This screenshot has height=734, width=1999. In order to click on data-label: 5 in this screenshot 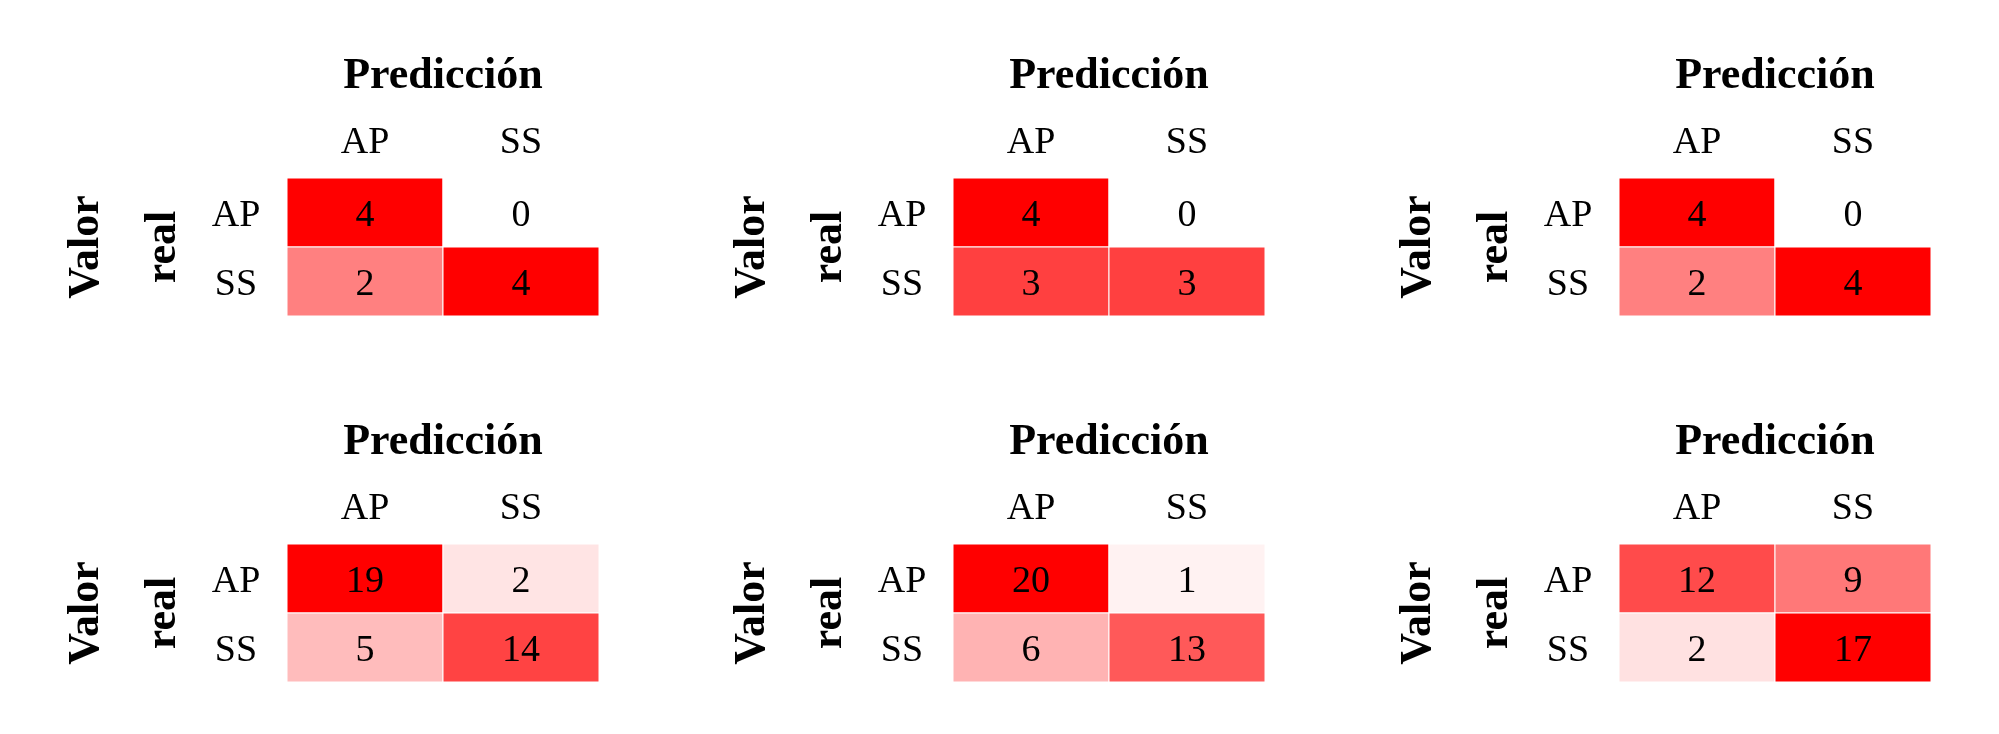, I will do `click(365, 647)`.